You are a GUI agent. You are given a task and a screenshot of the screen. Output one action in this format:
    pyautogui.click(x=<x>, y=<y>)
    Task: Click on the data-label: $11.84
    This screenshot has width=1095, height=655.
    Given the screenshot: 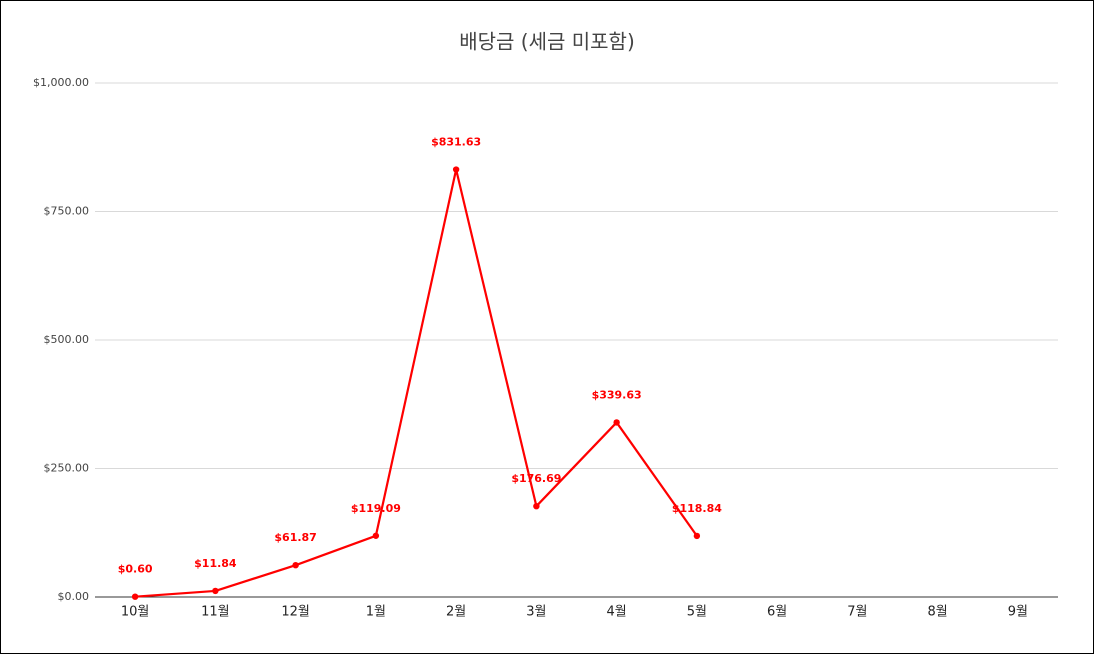 What is the action you would take?
    pyautogui.click(x=215, y=563)
    